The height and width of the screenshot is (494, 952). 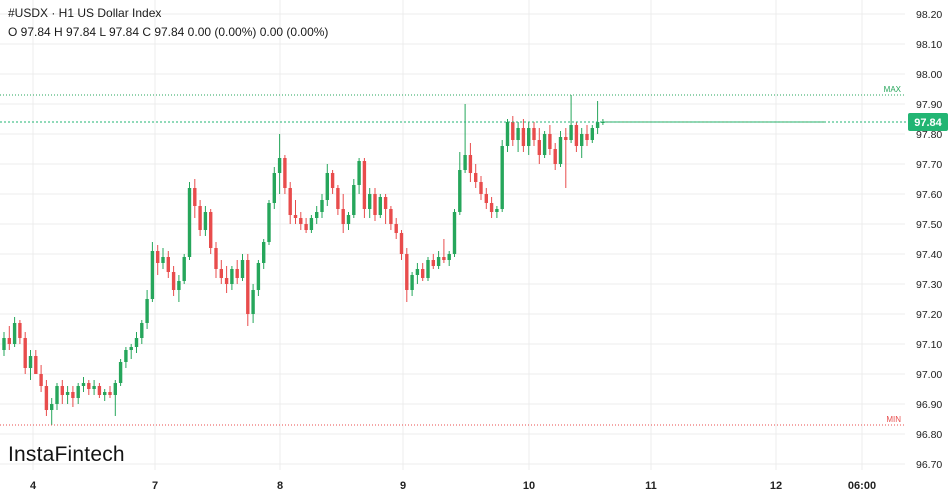 I want to click on price-tick-label: 97.30, so click(x=929, y=285).